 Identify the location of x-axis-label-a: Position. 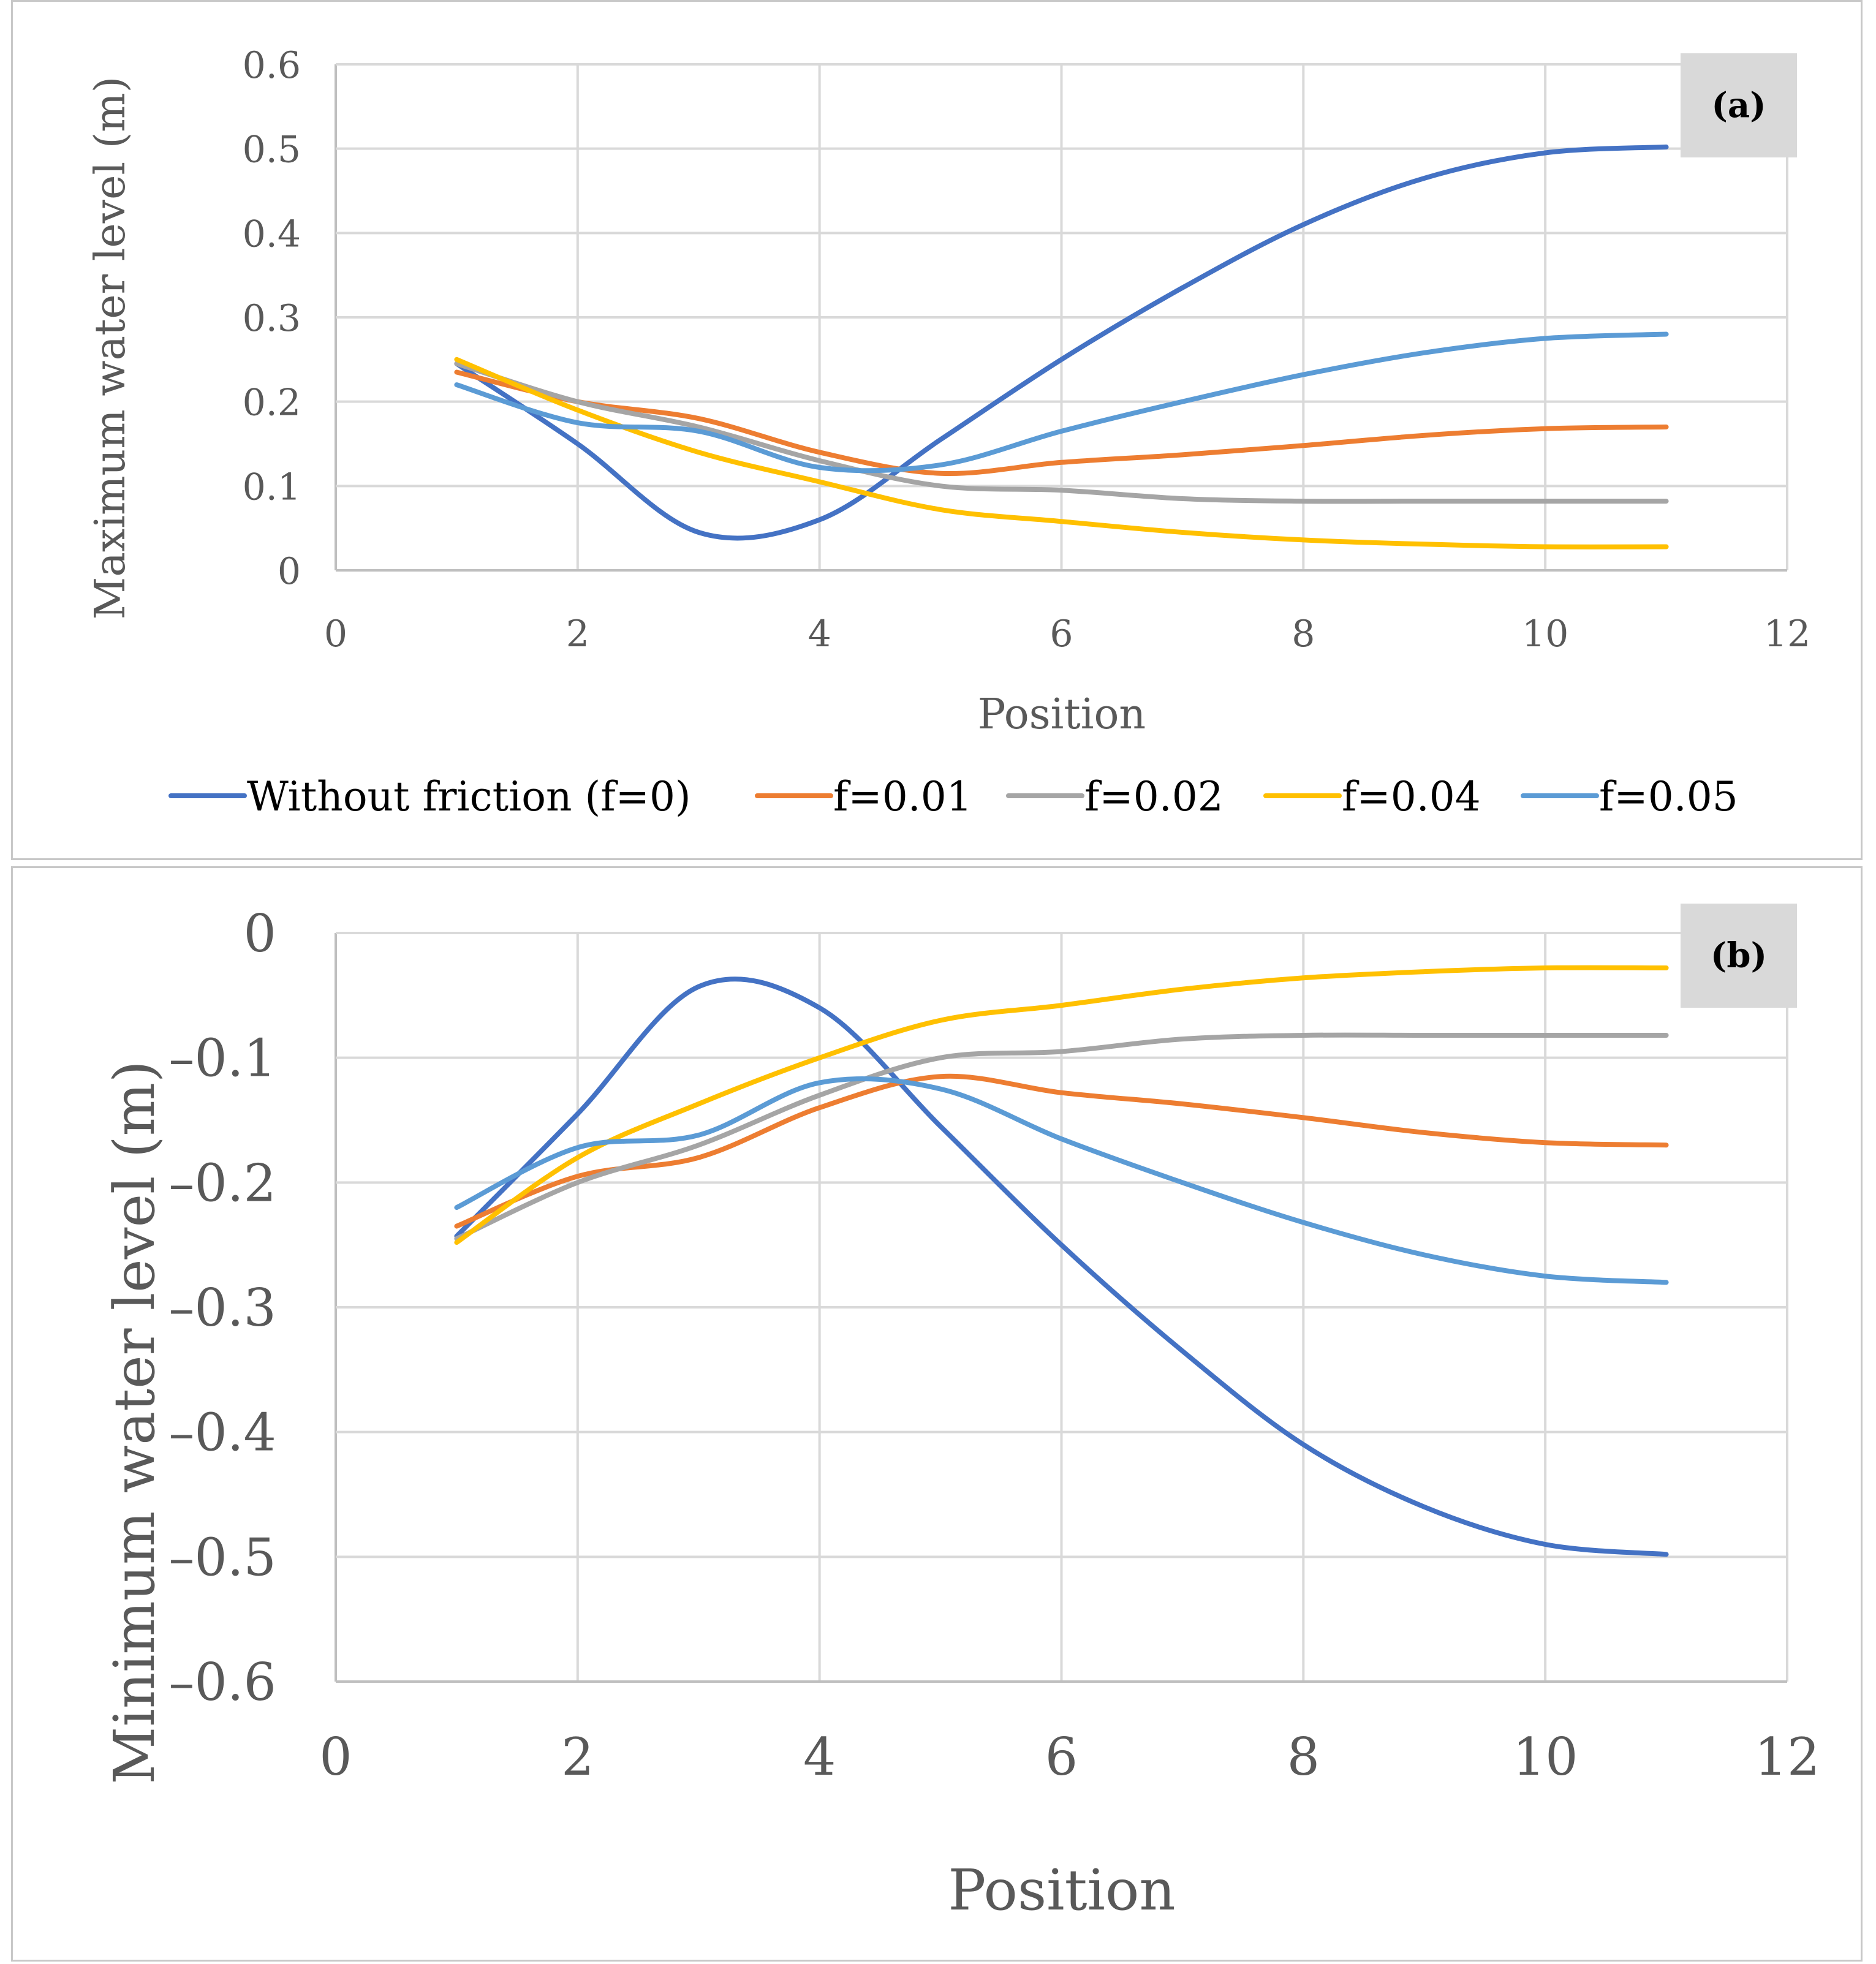
(1062, 714).